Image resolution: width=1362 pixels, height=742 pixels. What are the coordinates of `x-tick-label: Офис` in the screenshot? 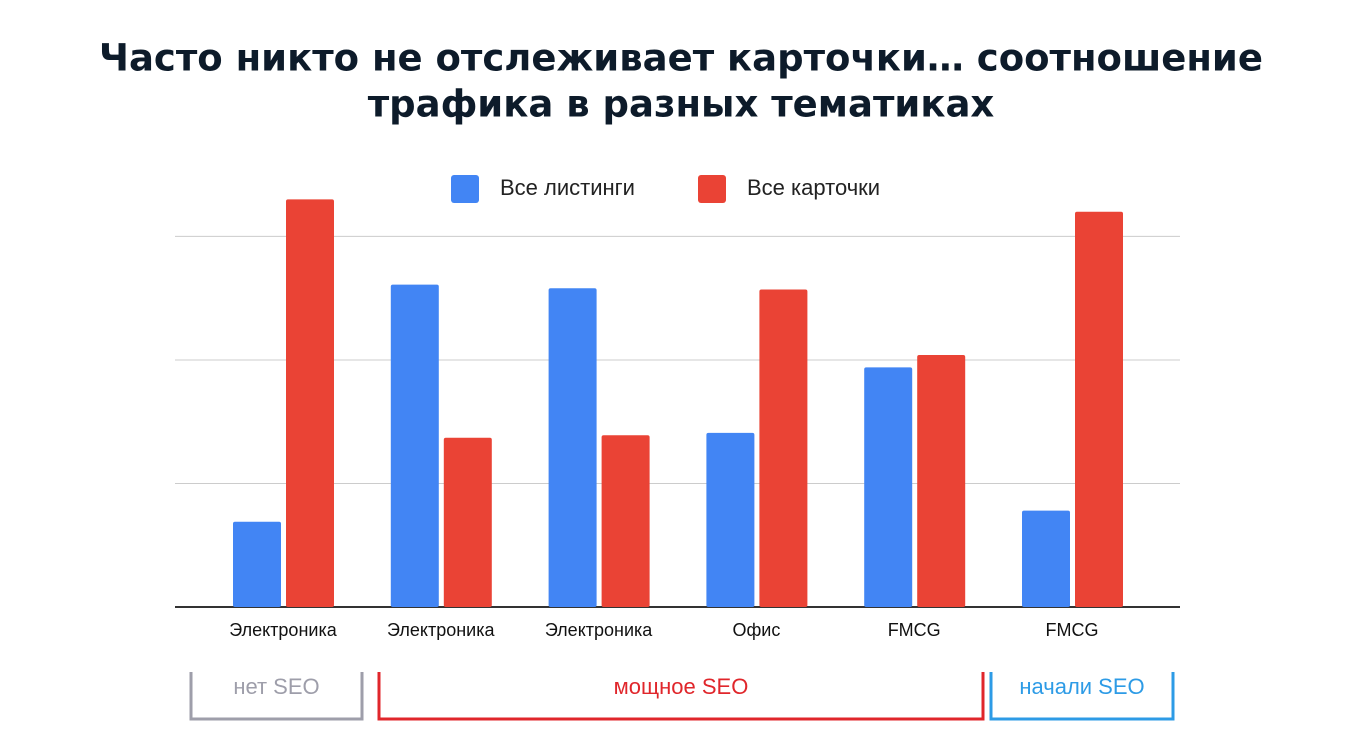 It's located at (756, 630).